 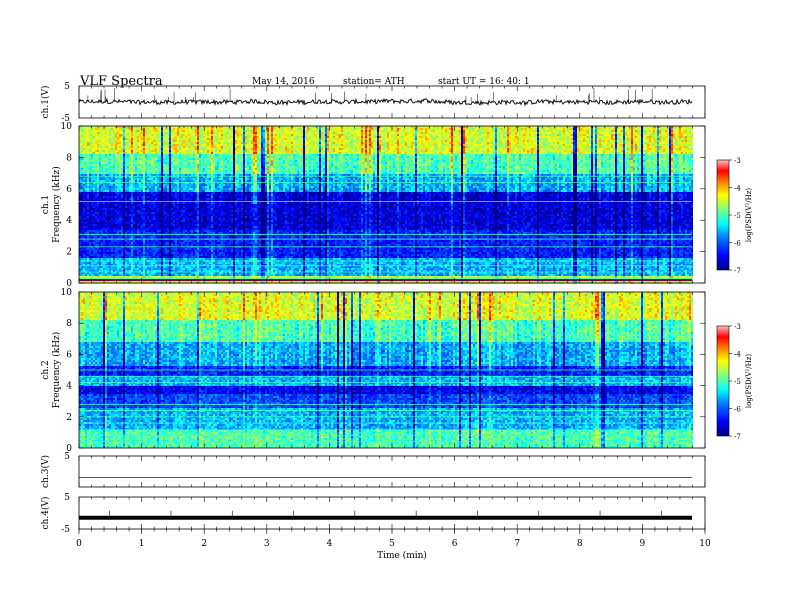 I want to click on date-label: May 14, 2016, so click(x=283, y=82).